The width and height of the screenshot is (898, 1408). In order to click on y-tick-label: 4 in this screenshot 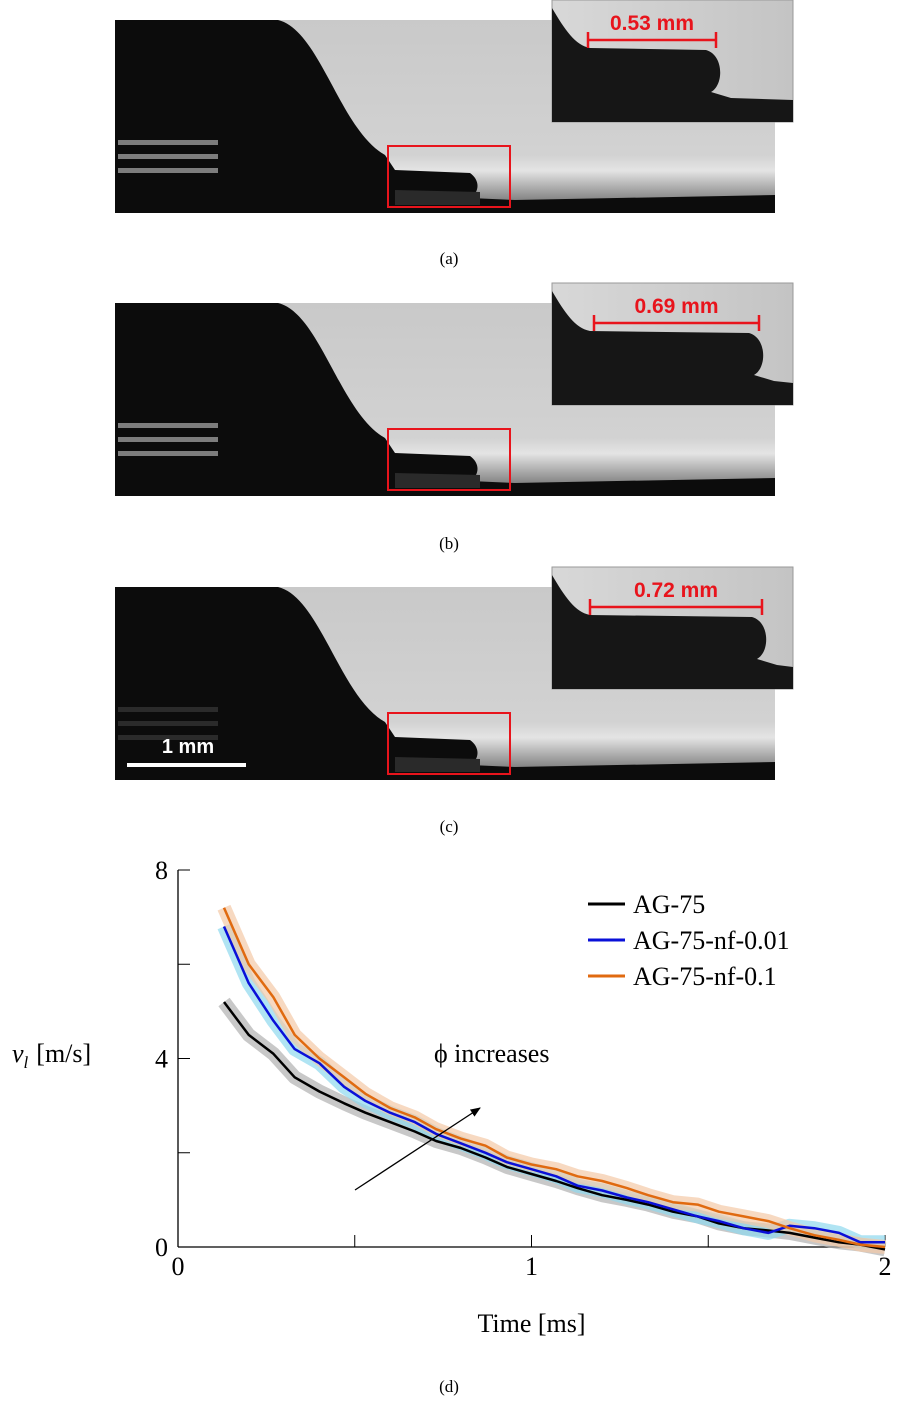, I will do `click(161, 1059)`.